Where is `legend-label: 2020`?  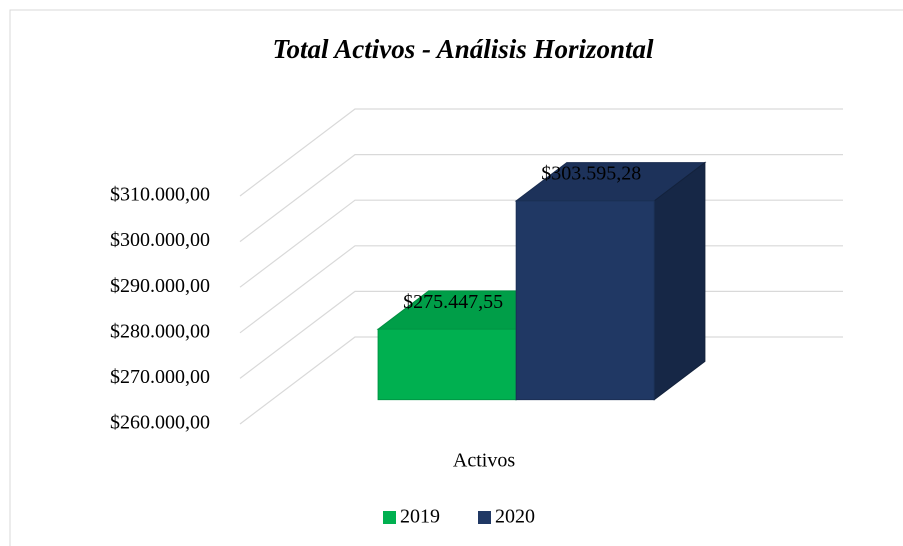 legend-label: 2020 is located at coordinates (515, 517).